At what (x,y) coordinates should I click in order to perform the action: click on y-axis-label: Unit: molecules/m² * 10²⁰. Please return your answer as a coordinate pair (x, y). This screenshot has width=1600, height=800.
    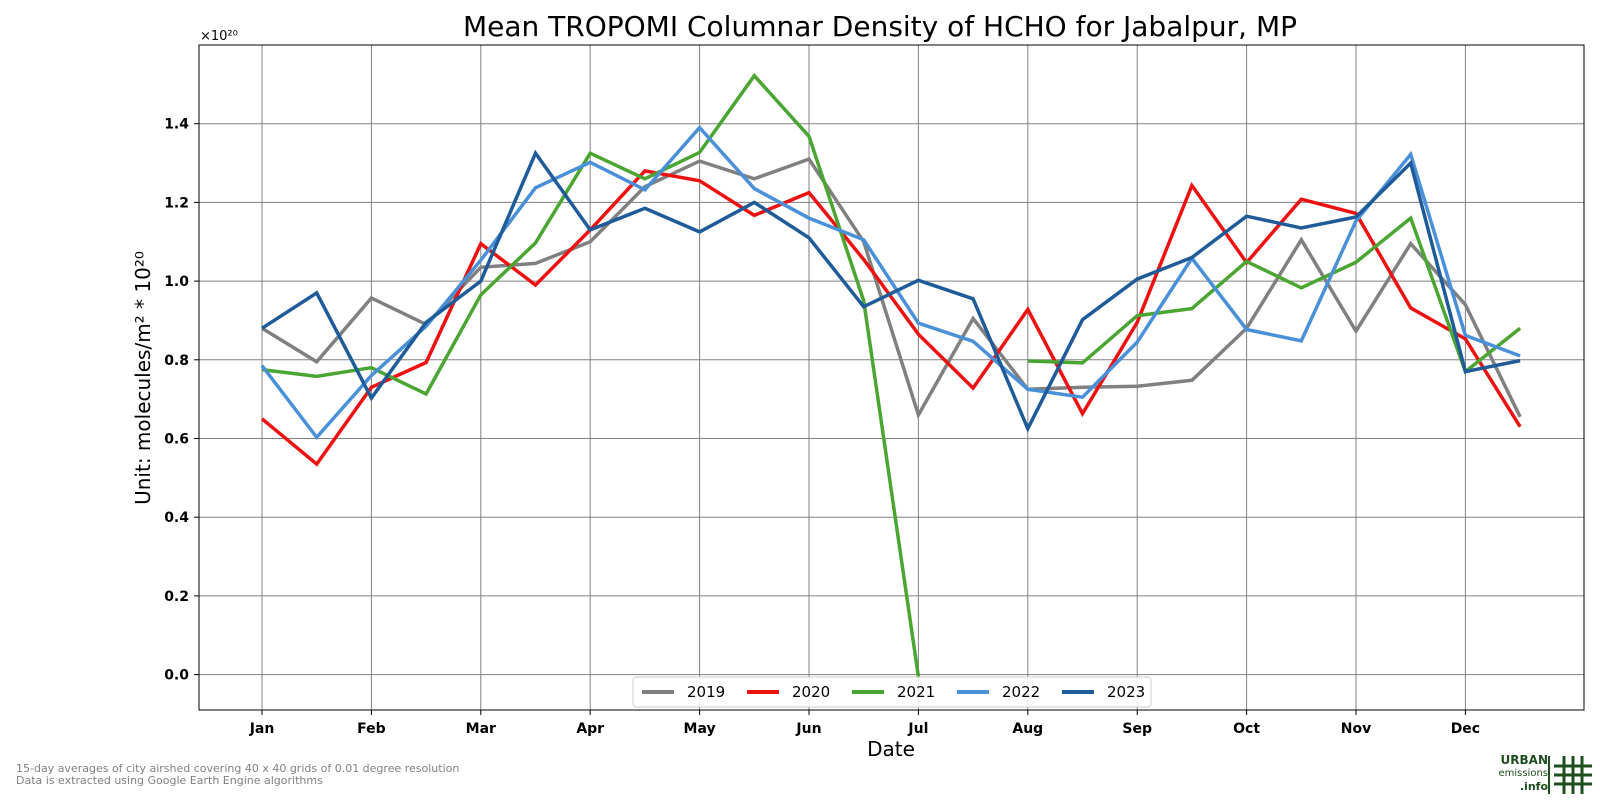
    Looking at the image, I should click on (143, 378).